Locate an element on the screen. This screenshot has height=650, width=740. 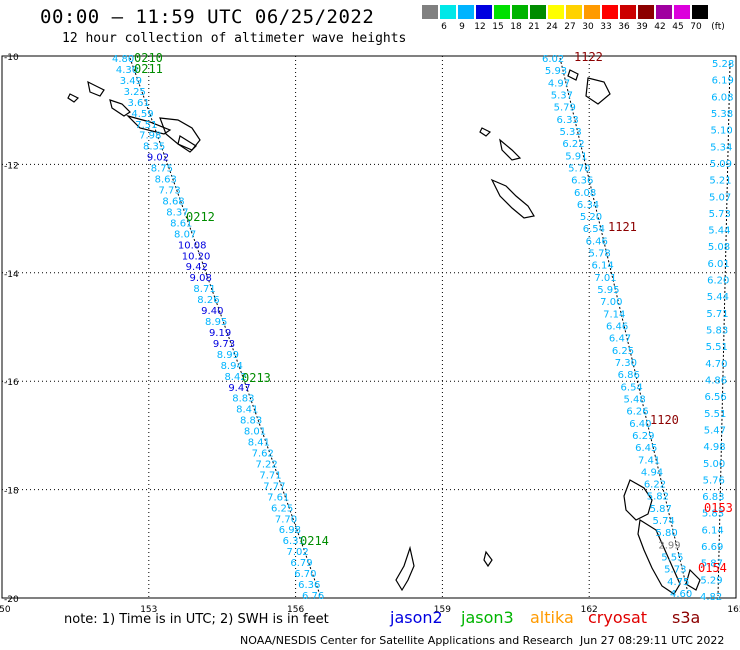
wave-height-value: 7.71 is located at coordinates (270, 475).